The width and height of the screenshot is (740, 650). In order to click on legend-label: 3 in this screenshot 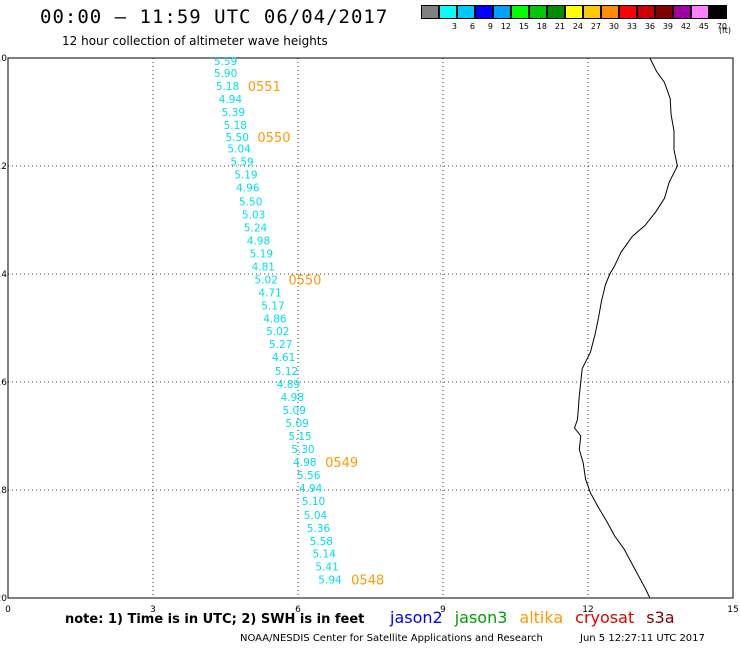, I will do `click(454, 26)`.